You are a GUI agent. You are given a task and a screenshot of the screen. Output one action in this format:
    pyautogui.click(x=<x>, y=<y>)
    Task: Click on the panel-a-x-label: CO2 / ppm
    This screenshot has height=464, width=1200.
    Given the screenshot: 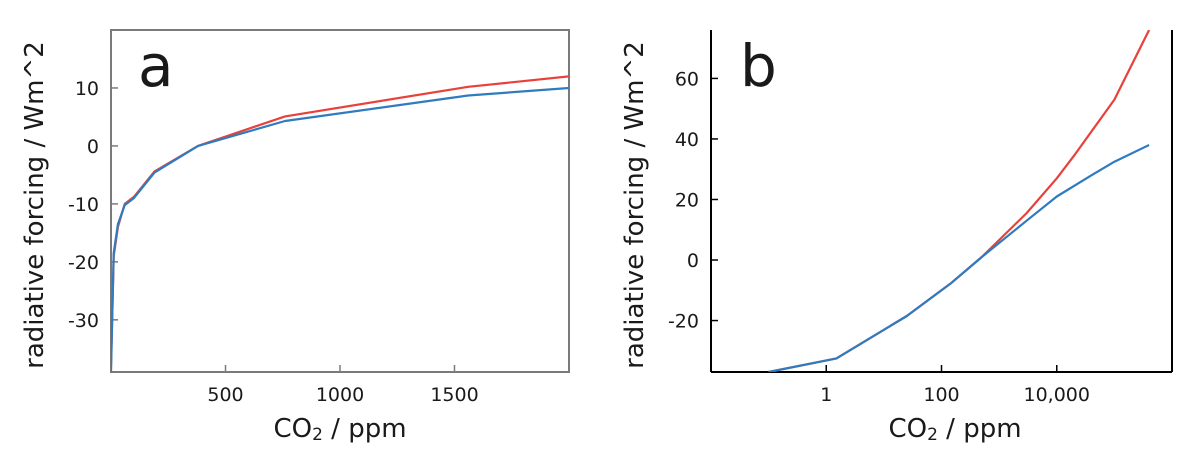 What is the action you would take?
    pyautogui.click(x=339, y=429)
    